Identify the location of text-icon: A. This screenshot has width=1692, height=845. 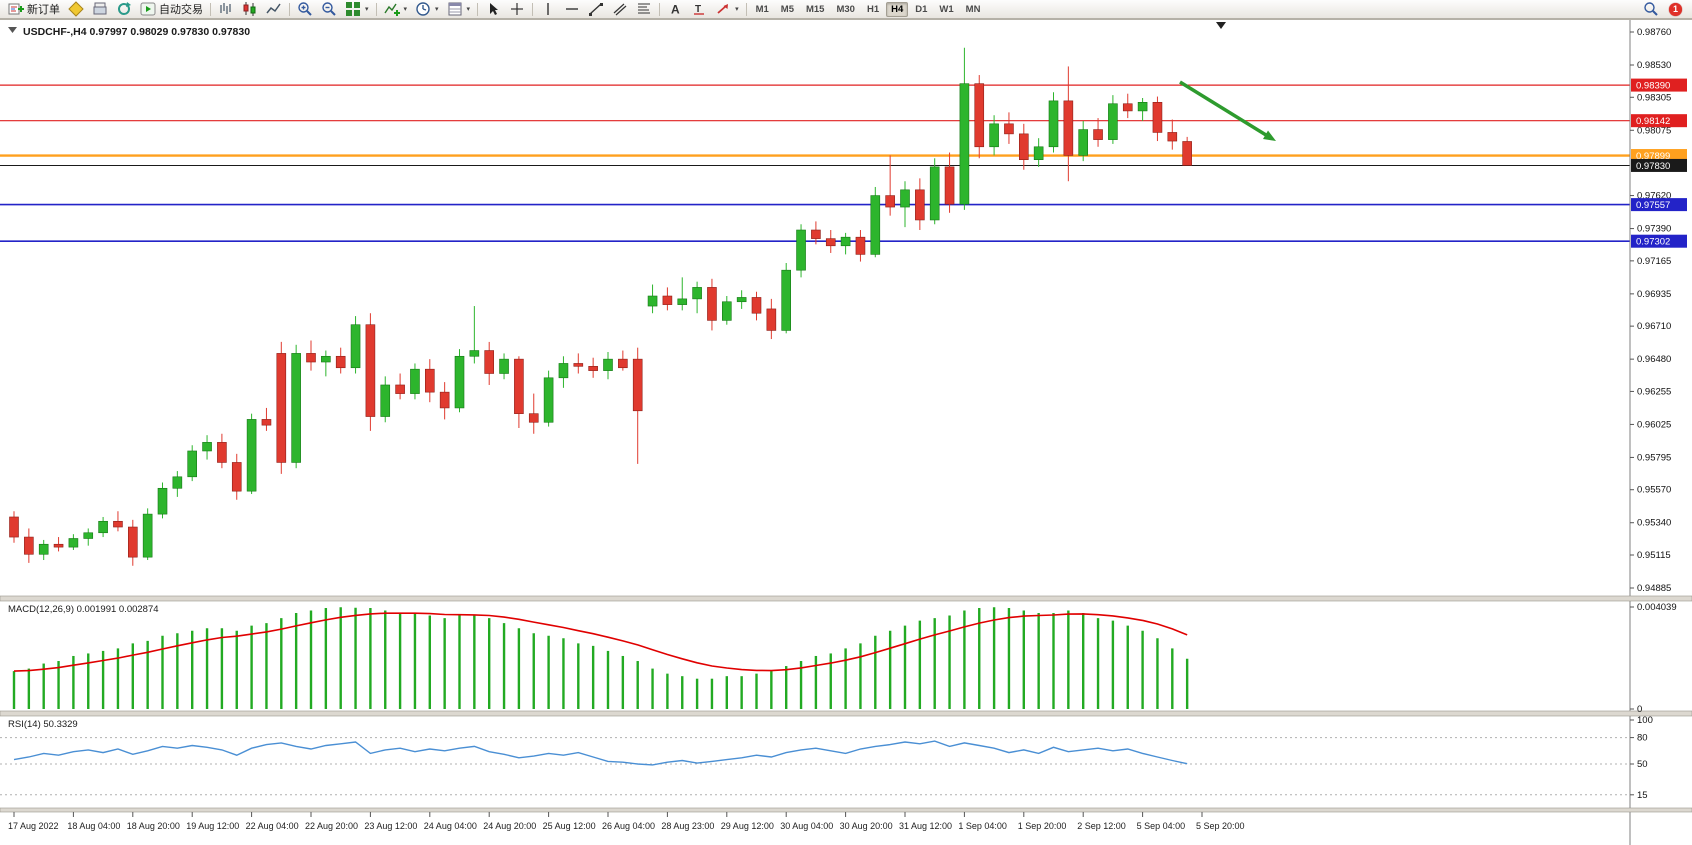
(675, 10).